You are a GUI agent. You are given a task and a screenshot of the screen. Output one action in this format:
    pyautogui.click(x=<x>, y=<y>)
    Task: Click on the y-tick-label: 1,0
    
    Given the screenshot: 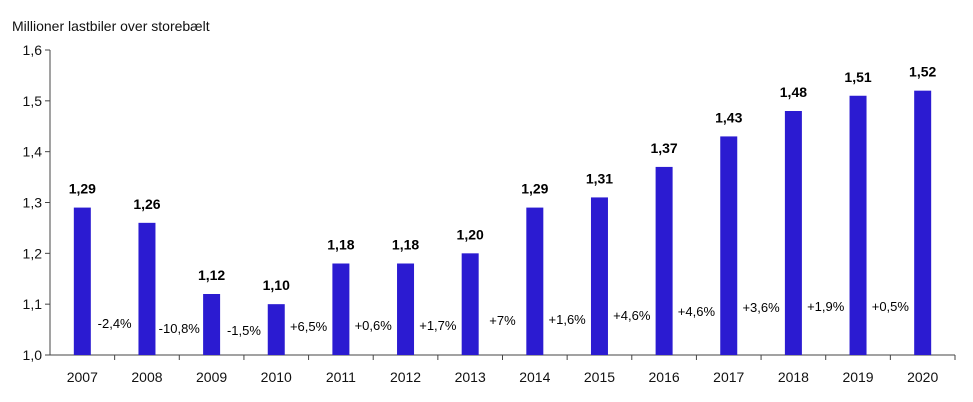 What is the action you would take?
    pyautogui.click(x=33, y=355)
    